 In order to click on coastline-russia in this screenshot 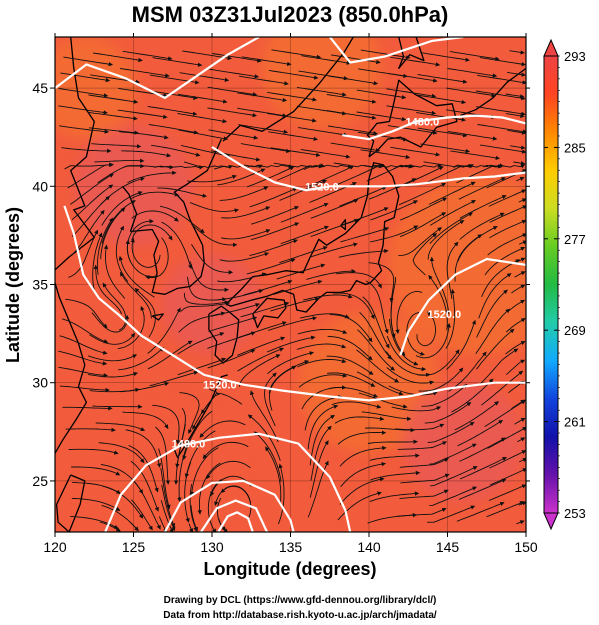, I will do `click(288, 89)`.